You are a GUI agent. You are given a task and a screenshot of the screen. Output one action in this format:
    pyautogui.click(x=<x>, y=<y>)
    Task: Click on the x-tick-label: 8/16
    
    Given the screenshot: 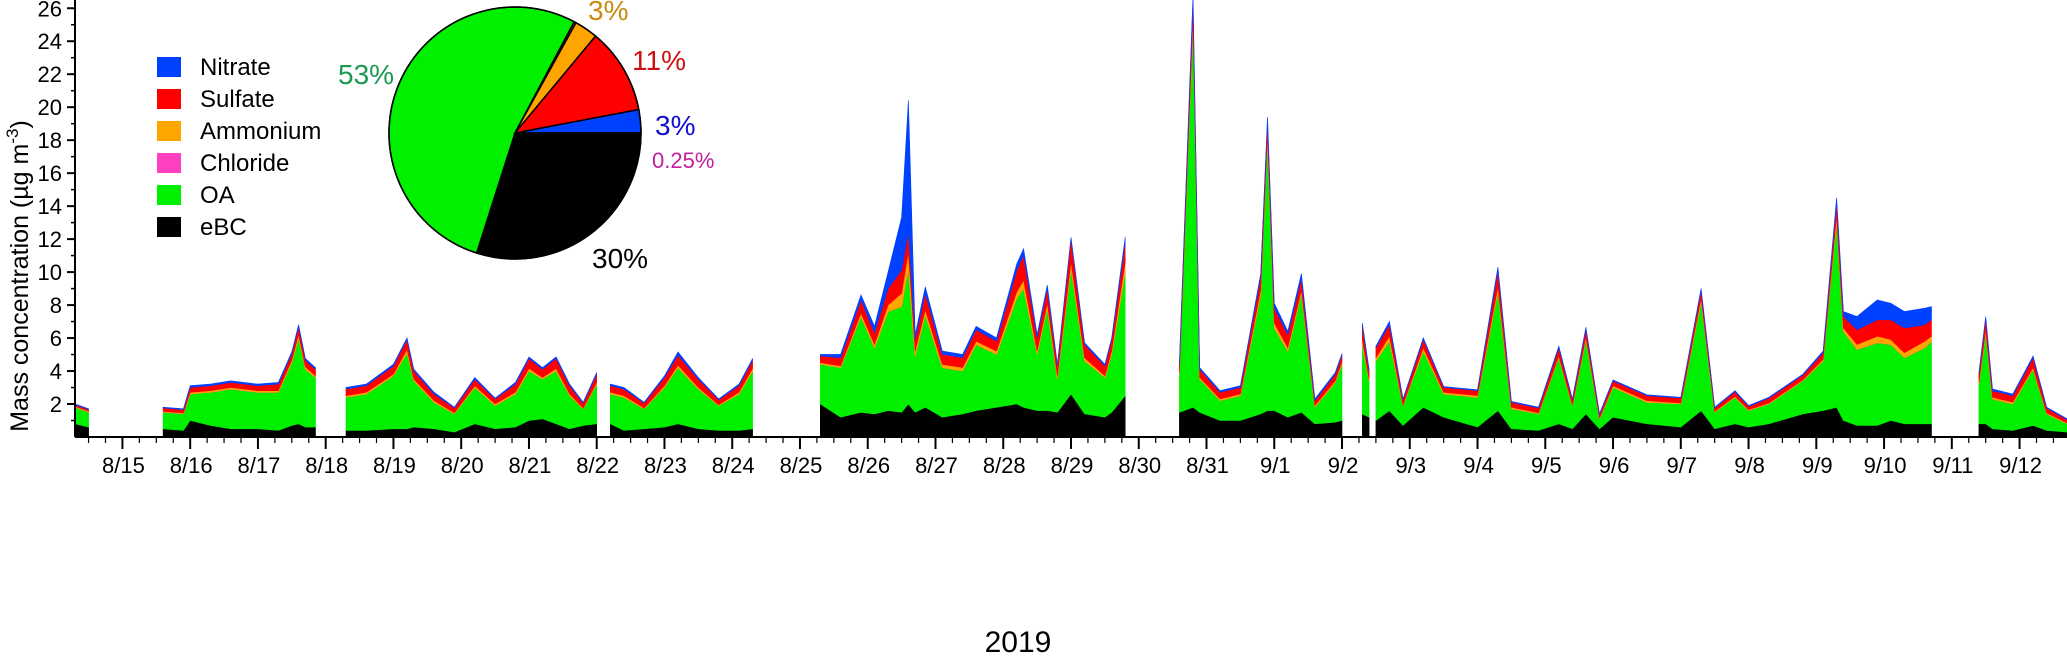 What is the action you would take?
    pyautogui.click(x=191, y=465)
    